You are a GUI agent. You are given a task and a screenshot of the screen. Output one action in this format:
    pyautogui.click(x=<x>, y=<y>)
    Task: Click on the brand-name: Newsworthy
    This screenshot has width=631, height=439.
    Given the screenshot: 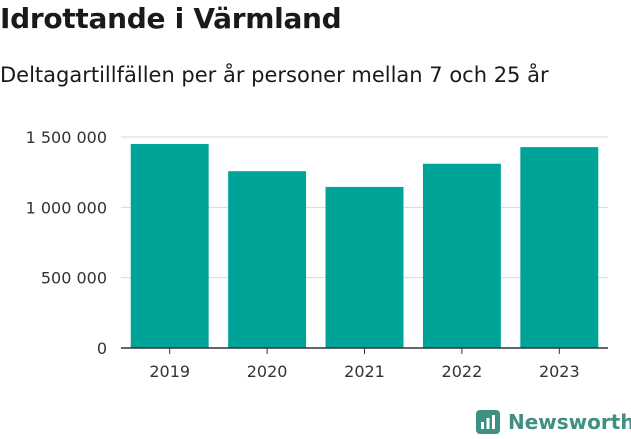 What is the action you would take?
    pyautogui.click(x=569, y=422)
    